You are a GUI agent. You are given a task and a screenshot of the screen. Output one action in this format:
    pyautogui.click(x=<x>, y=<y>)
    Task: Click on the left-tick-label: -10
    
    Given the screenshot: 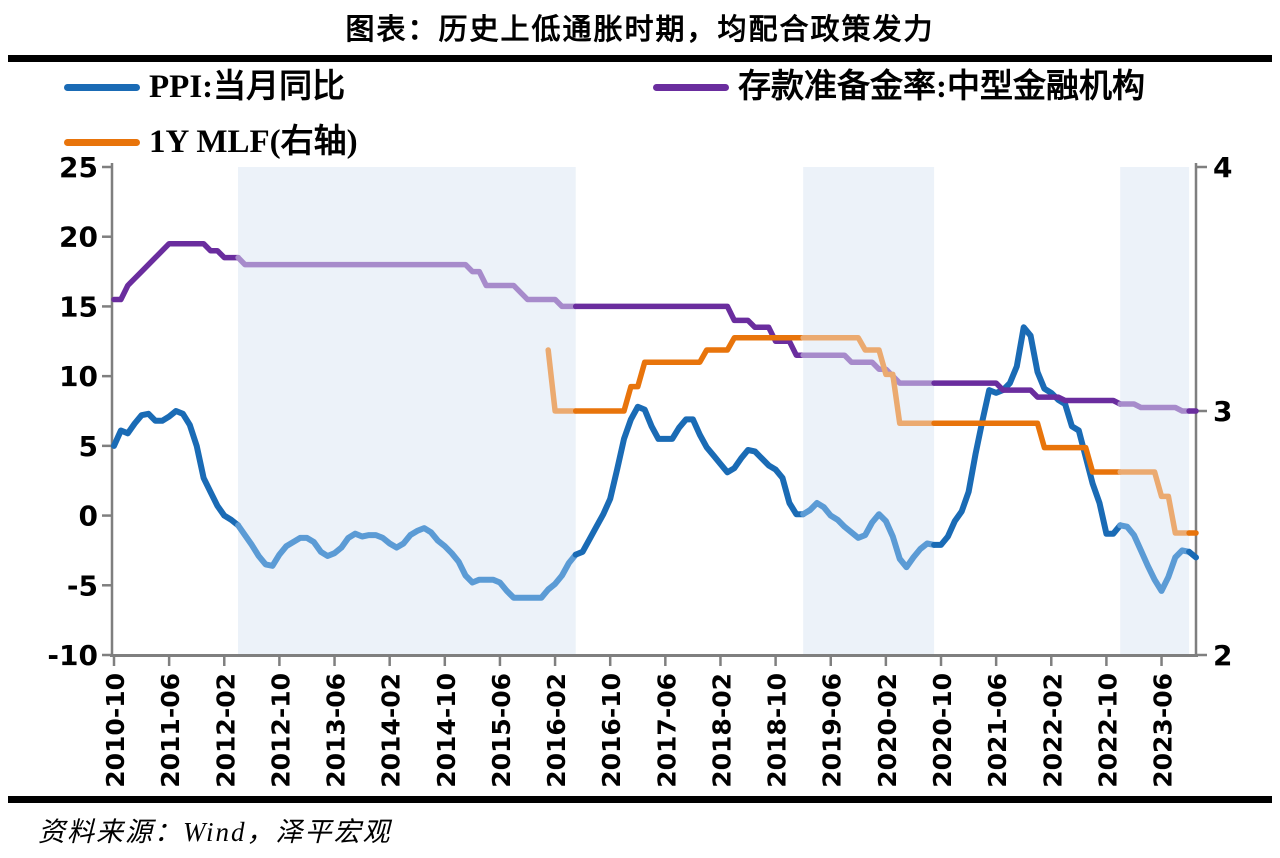 What is the action you would take?
    pyautogui.click(x=72, y=655)
    